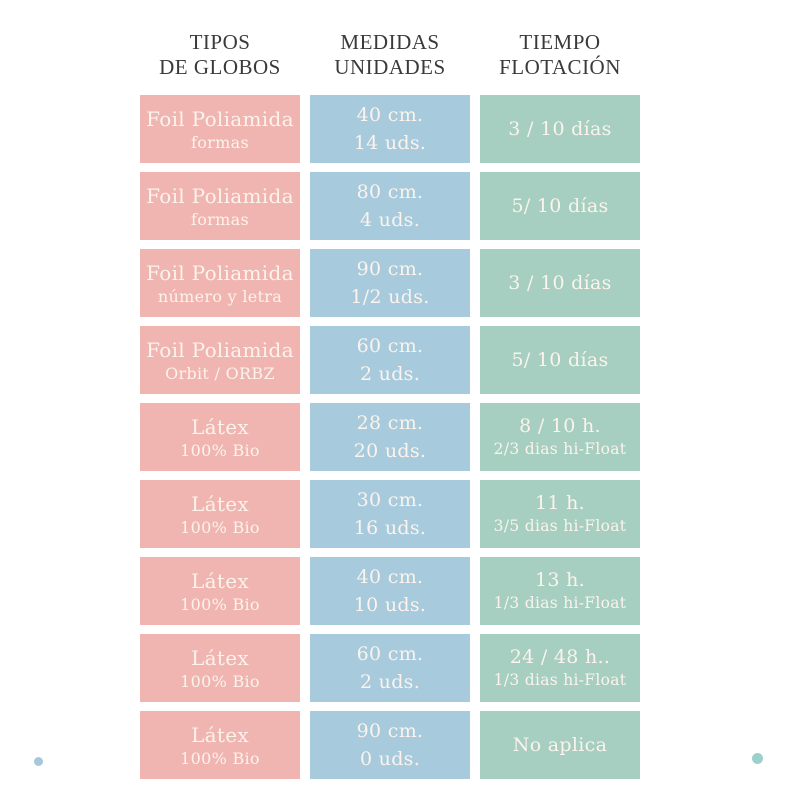  I want to click on column-header-tipos-de-globos: TIPOS DE GLOBOS, so click(220, 55).